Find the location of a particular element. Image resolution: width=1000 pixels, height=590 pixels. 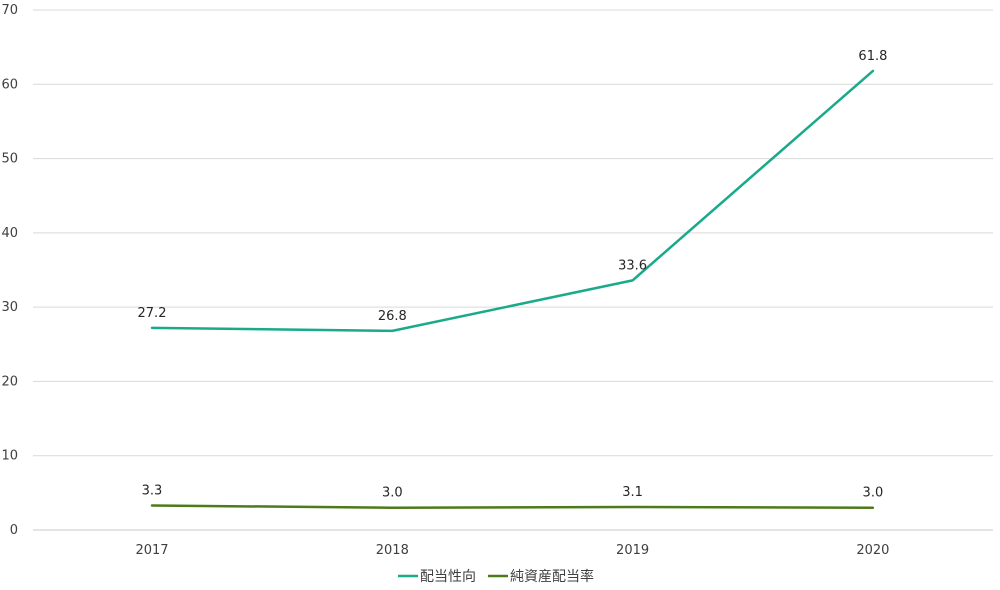

data-label: 61.8 is located at coordinates (872, 56).